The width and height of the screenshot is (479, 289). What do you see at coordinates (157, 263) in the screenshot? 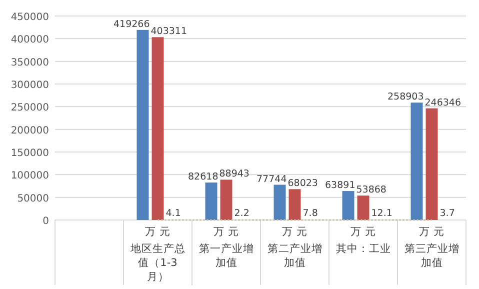
I see `x-tick-label: 地区生产总值（1-3月）` at bounding box center [157, 263].